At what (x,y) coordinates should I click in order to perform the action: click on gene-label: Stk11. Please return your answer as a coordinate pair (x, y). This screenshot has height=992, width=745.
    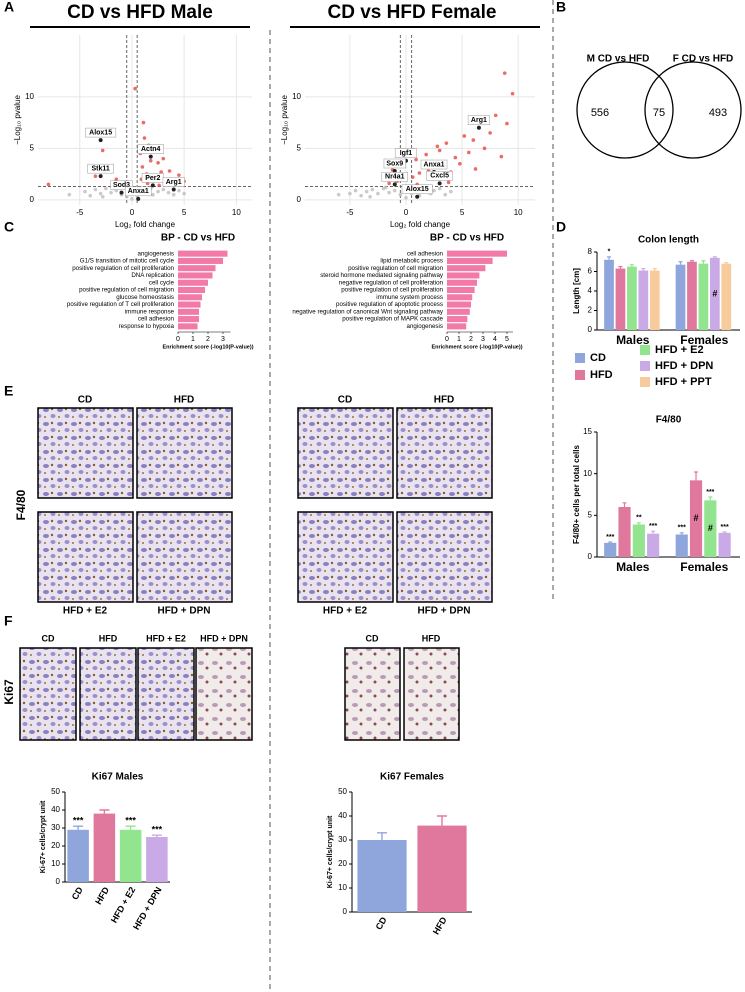
    Looking at the image, I should click on (100, 168).